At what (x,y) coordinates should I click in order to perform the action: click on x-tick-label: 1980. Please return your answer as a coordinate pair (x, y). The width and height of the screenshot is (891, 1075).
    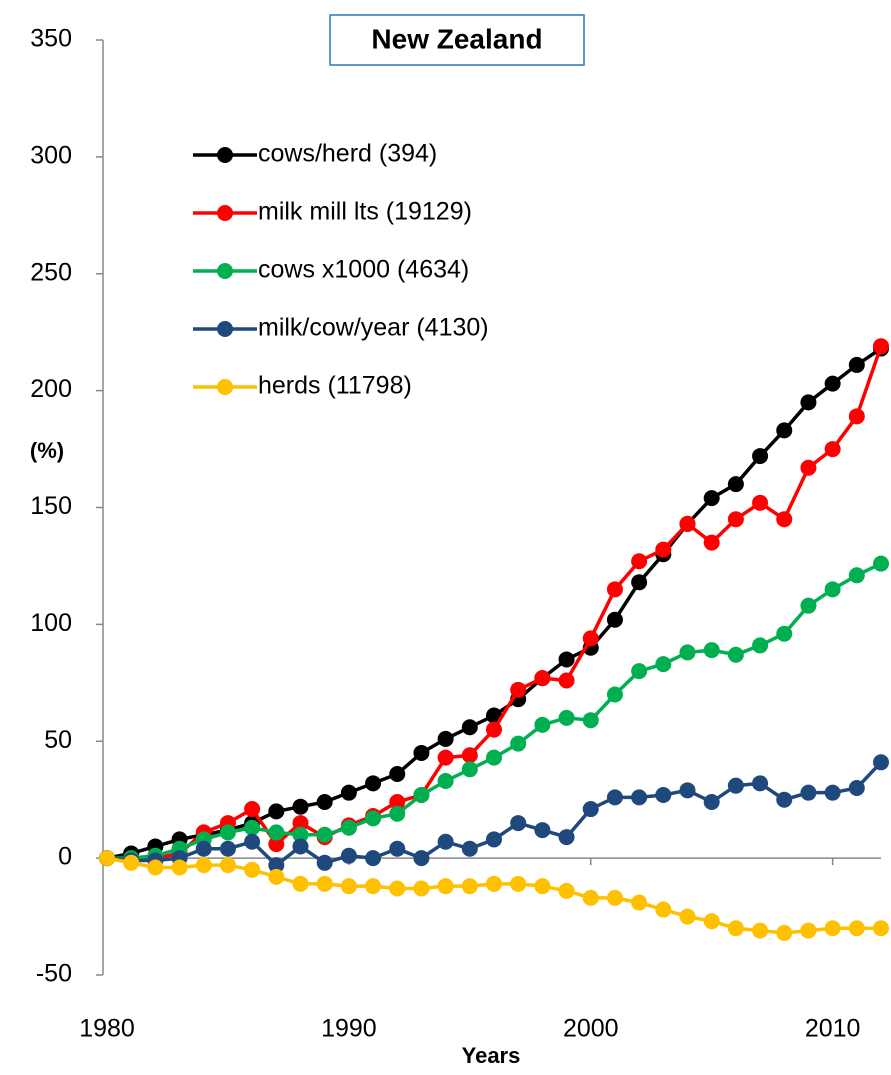
    Looking at the image, I should click on (107, 1029).